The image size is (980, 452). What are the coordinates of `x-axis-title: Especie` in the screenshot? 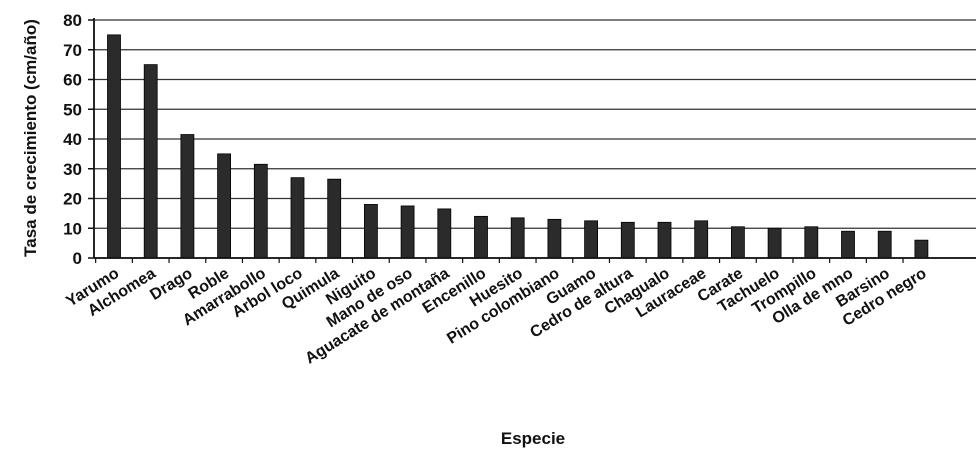 It's located at (533, 438).